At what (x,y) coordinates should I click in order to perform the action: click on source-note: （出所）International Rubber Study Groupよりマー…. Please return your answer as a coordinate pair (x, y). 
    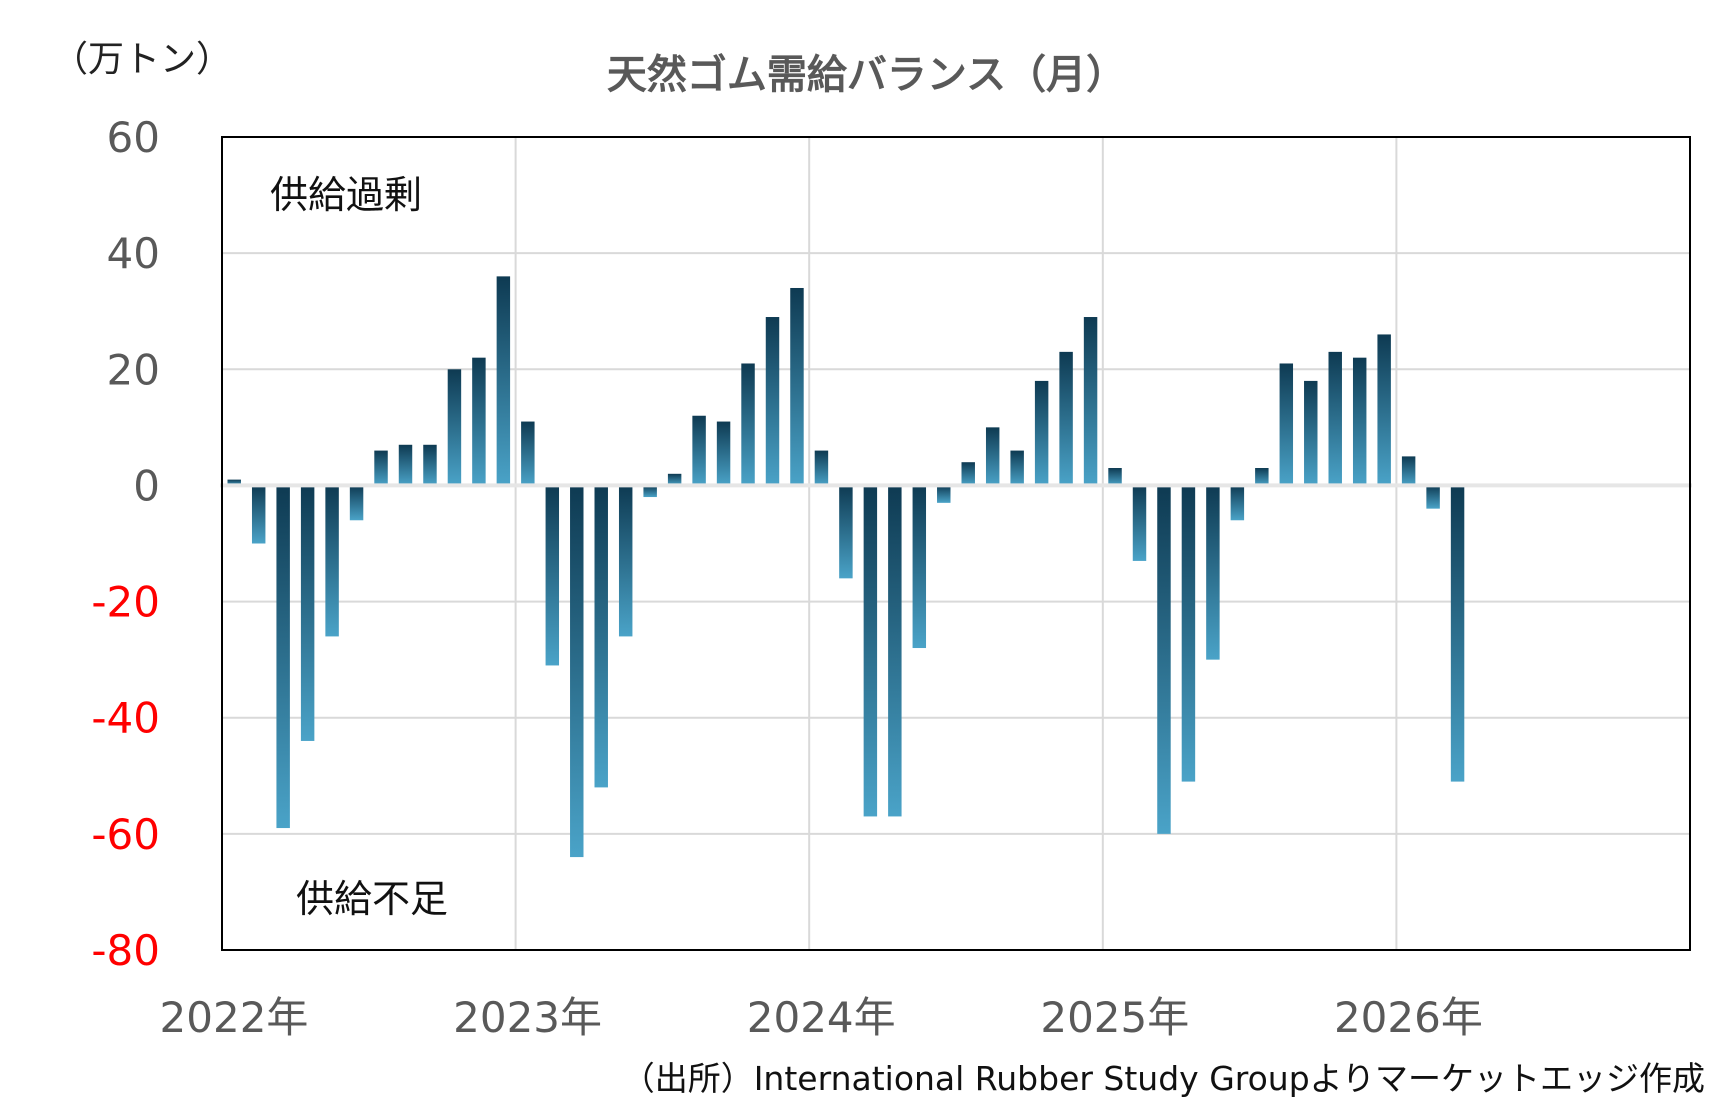
    Looking at the image, I should click on (1163, 1078).